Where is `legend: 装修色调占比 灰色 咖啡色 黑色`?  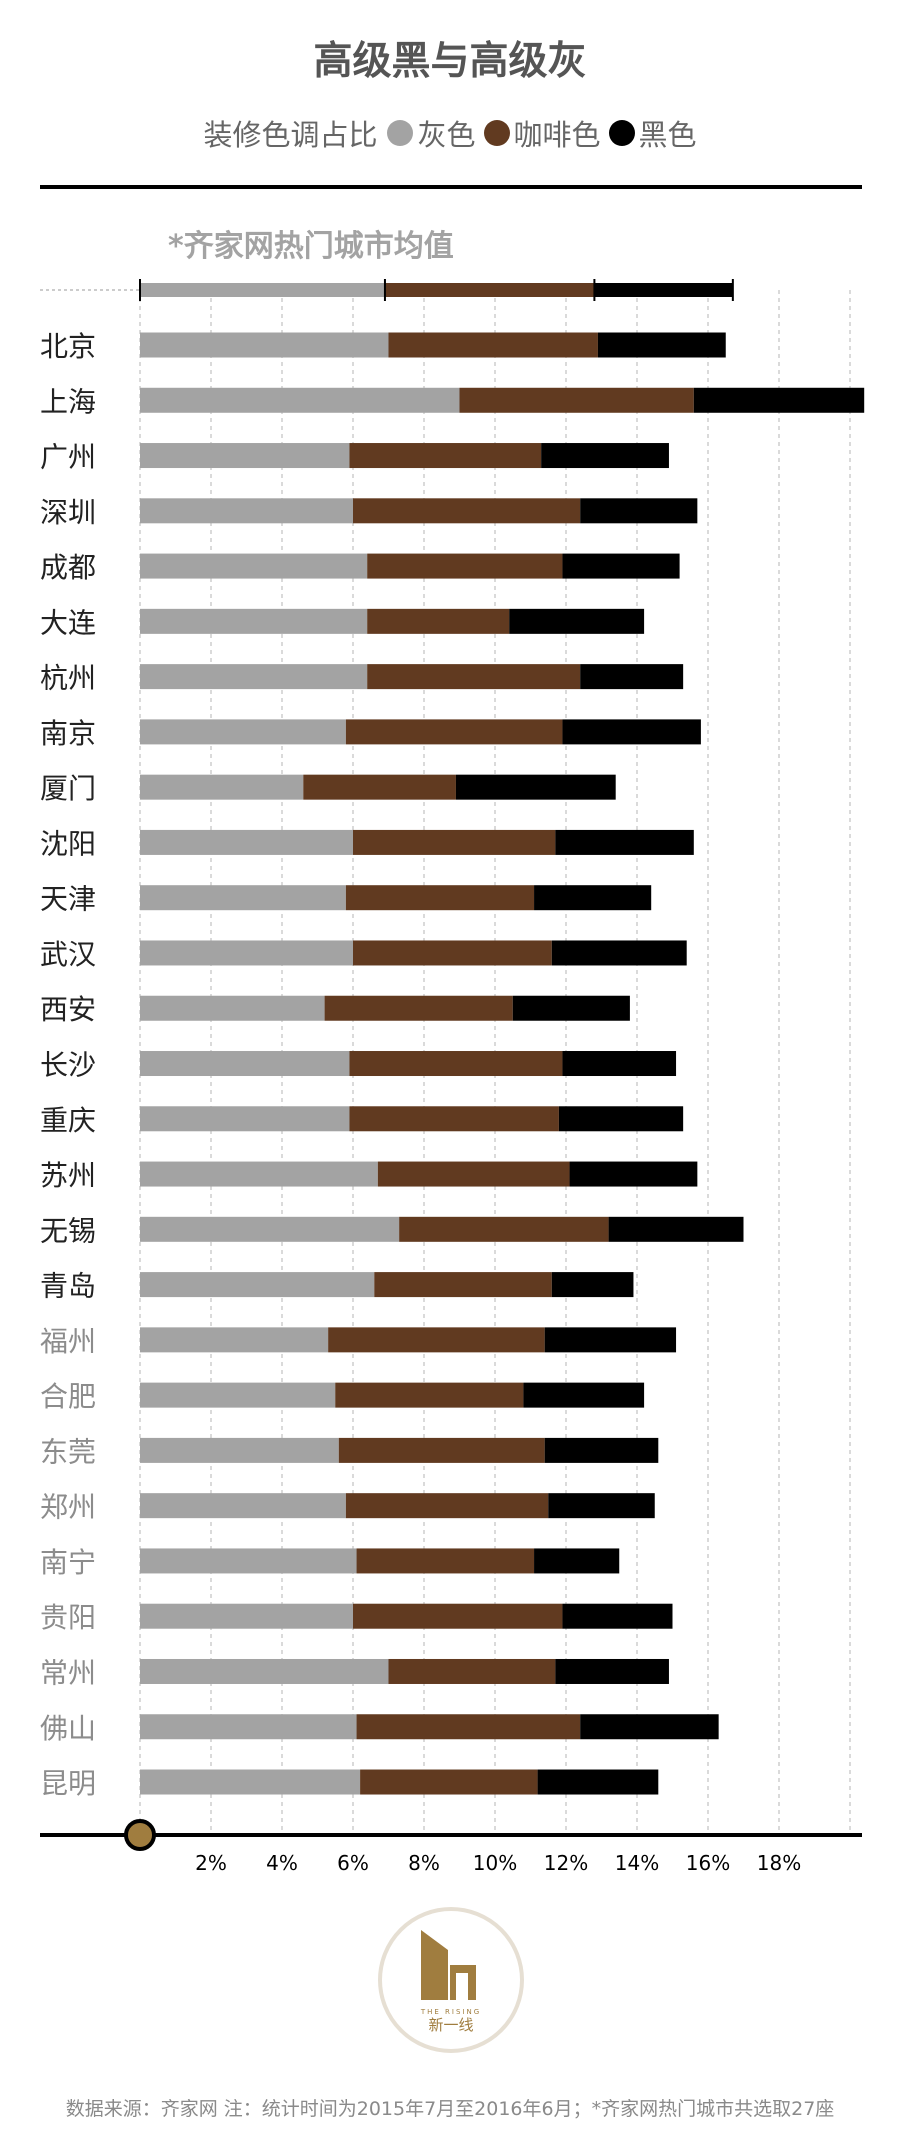 legend: 装修色调占比 灰色 咖啡色 黑色 is located at coordinates (450, 133).